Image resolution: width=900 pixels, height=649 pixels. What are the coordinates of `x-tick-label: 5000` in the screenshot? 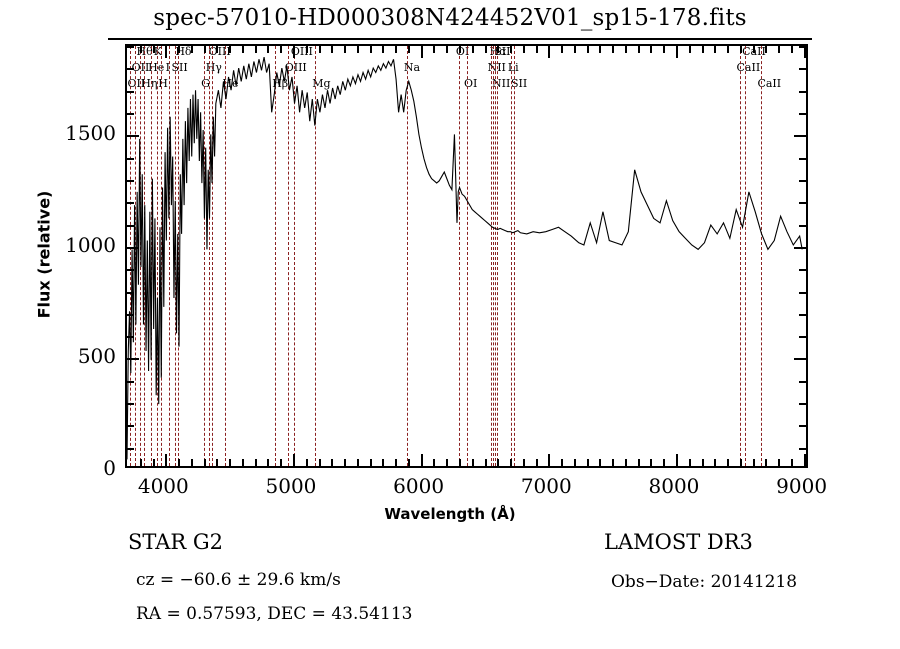 It's located at (291, 486).